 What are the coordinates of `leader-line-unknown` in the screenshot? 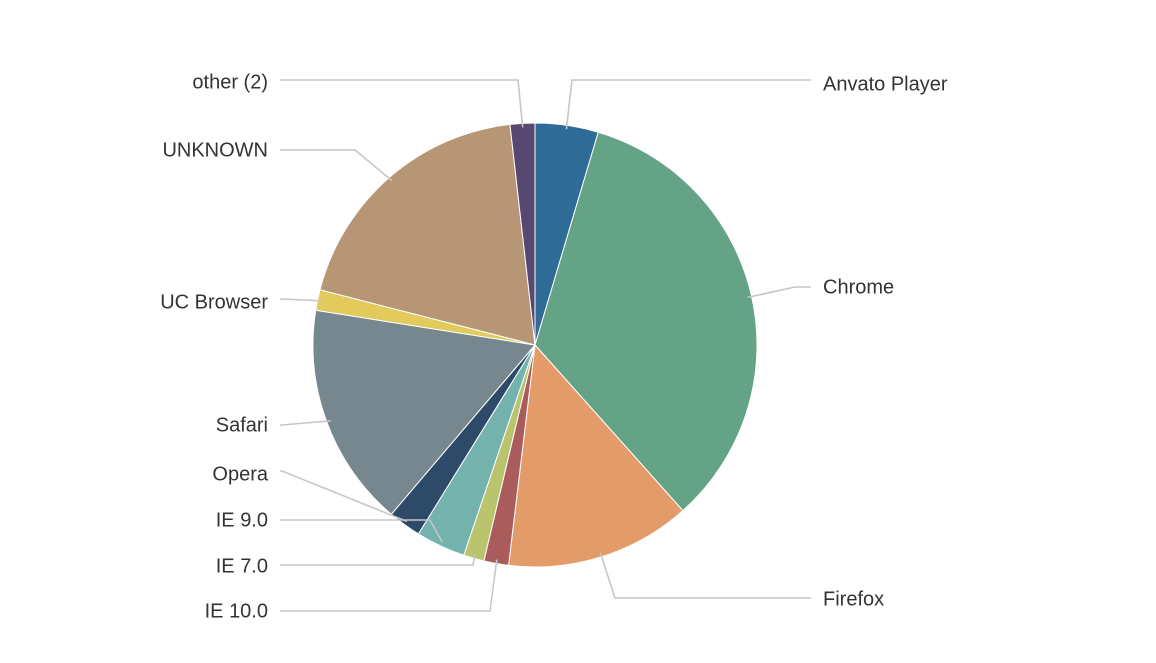 It's located at (336, 165).